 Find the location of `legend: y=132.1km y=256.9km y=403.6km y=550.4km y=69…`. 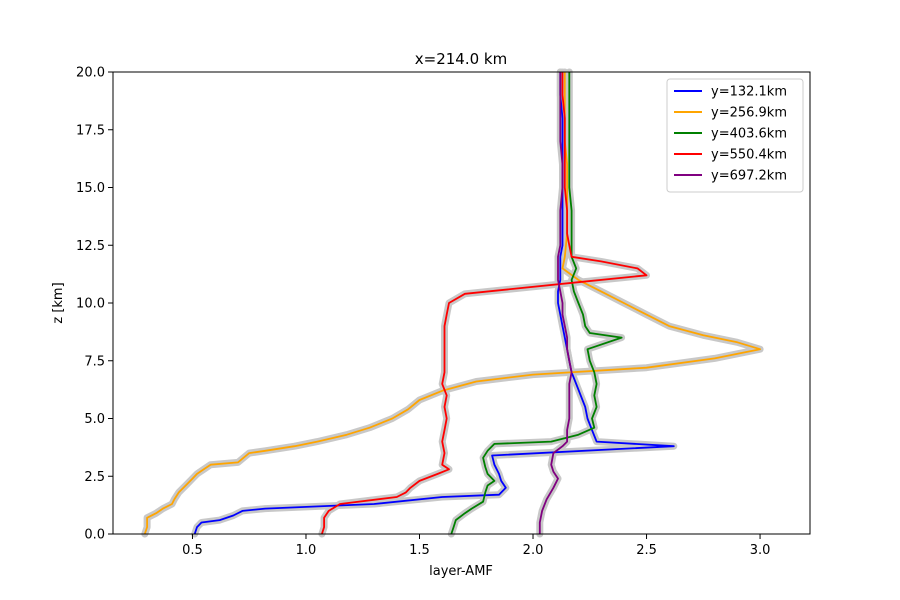

legend: y=132.1km y=256.9km y=403.6km y=550.4km y=69… is located at coordinates (735, 135).